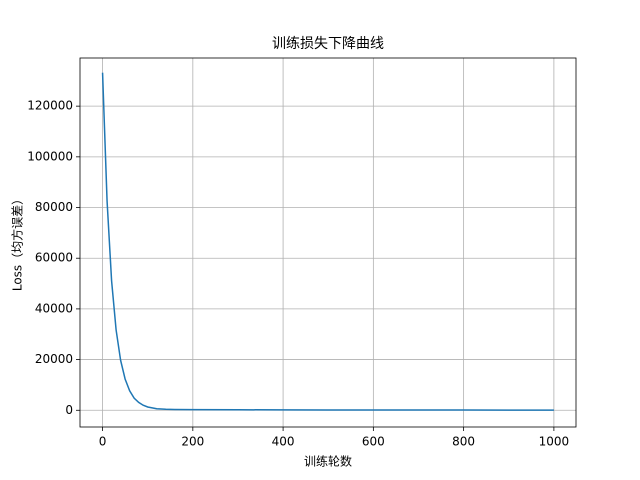  I want to click on y-tick-label: 0, so click(69, 410).